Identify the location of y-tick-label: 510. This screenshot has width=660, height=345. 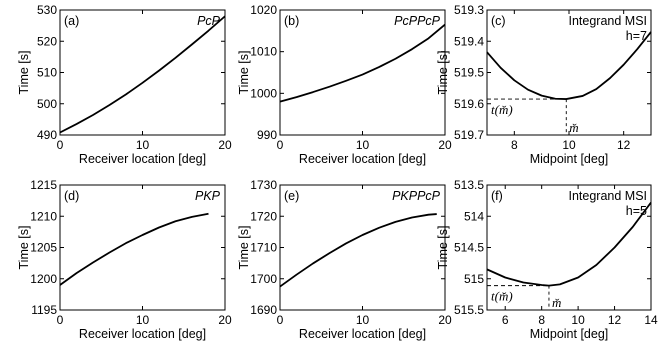
(47, 73).